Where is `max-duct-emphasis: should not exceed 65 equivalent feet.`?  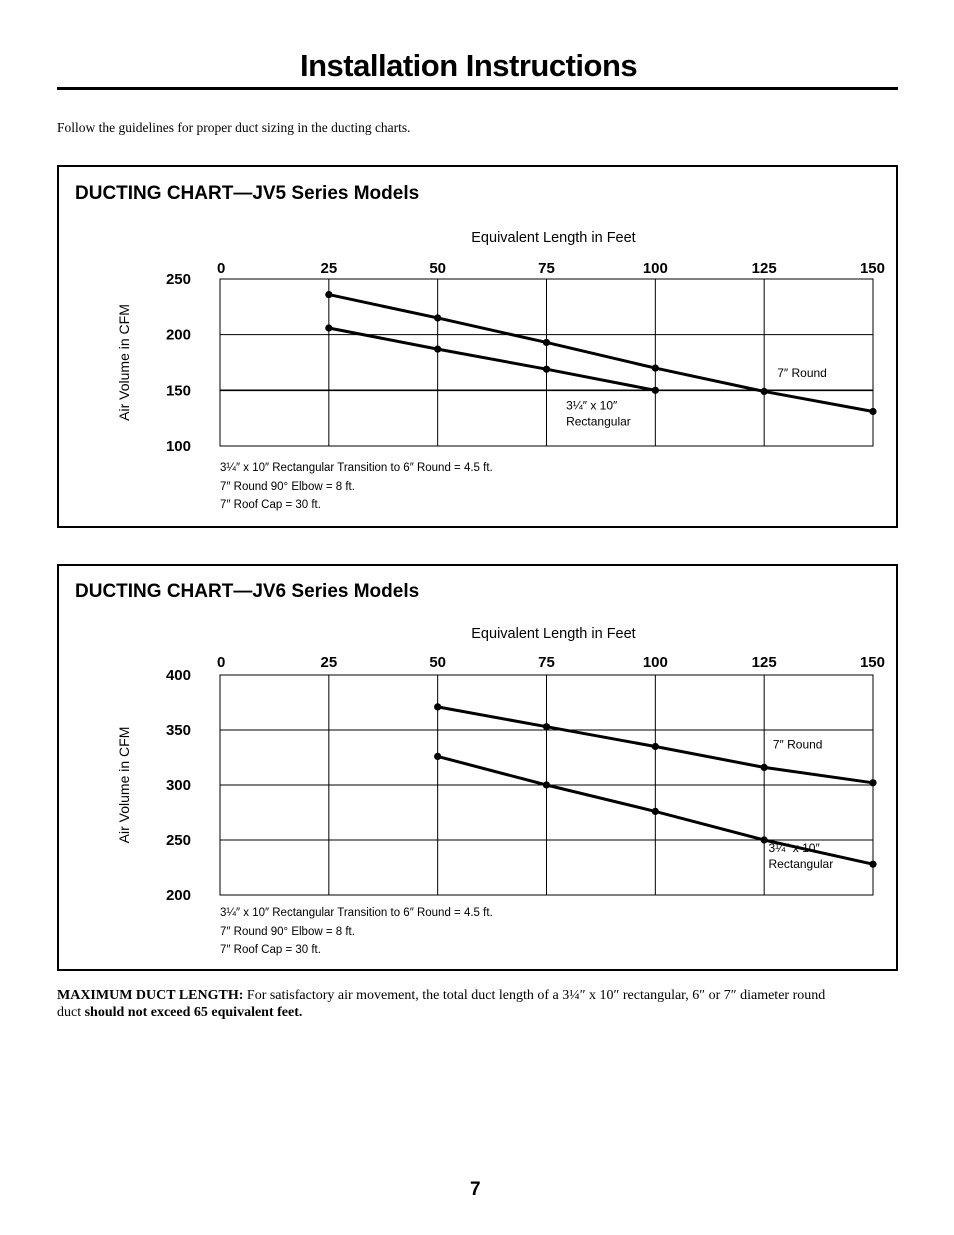 max-duct-emphasis: should not exceed 65 equivalent feet. is located at coordinates (193, 1012).